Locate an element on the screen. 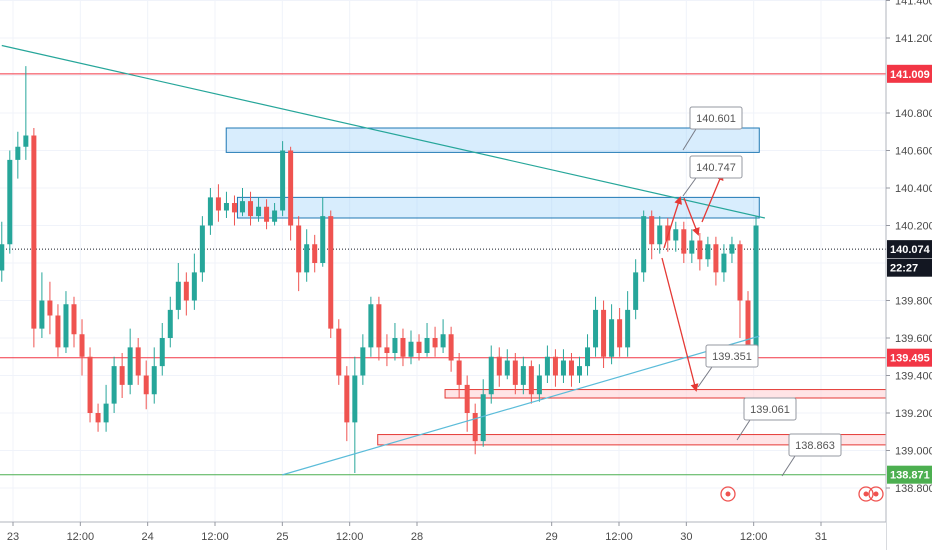  resistance-zone is located at coordinates (498, 207).